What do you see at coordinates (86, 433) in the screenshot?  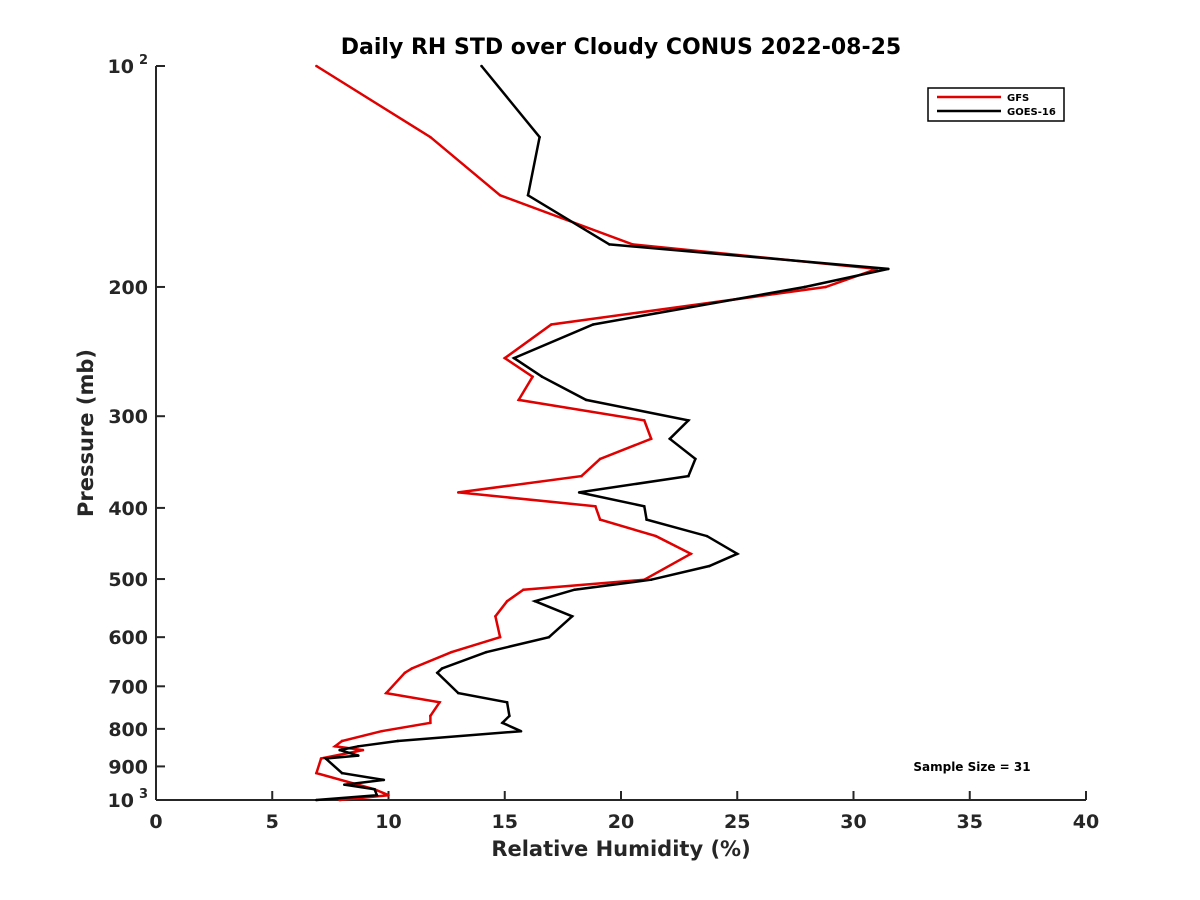 I see `y-axis-label: Pressure (mb)` at bounding box center [86, 433].